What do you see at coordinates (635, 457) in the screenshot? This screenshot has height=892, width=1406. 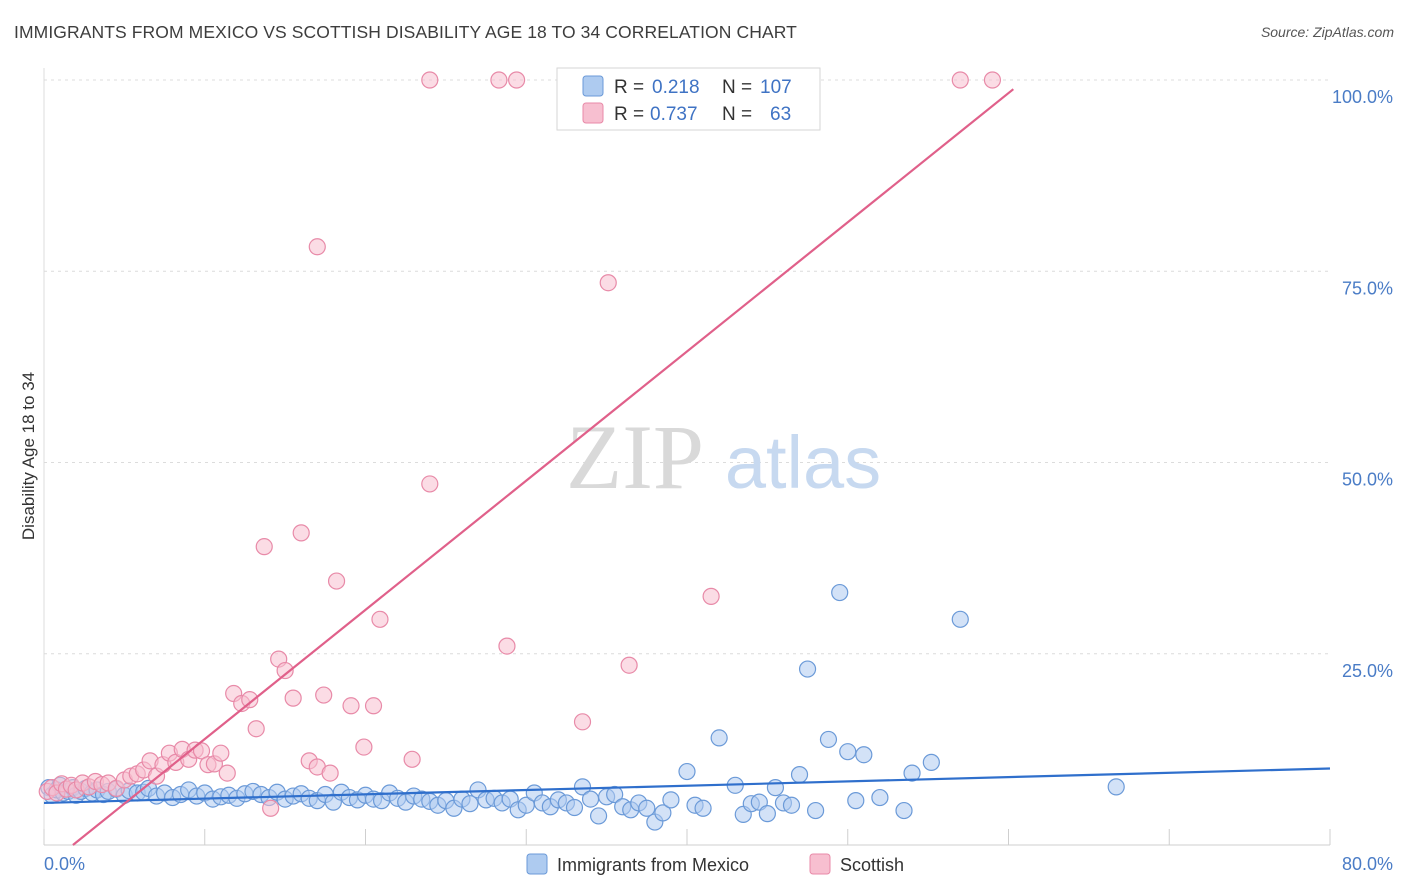 I see `watermark-zip: ZIP` at bounding box center [635, 457].